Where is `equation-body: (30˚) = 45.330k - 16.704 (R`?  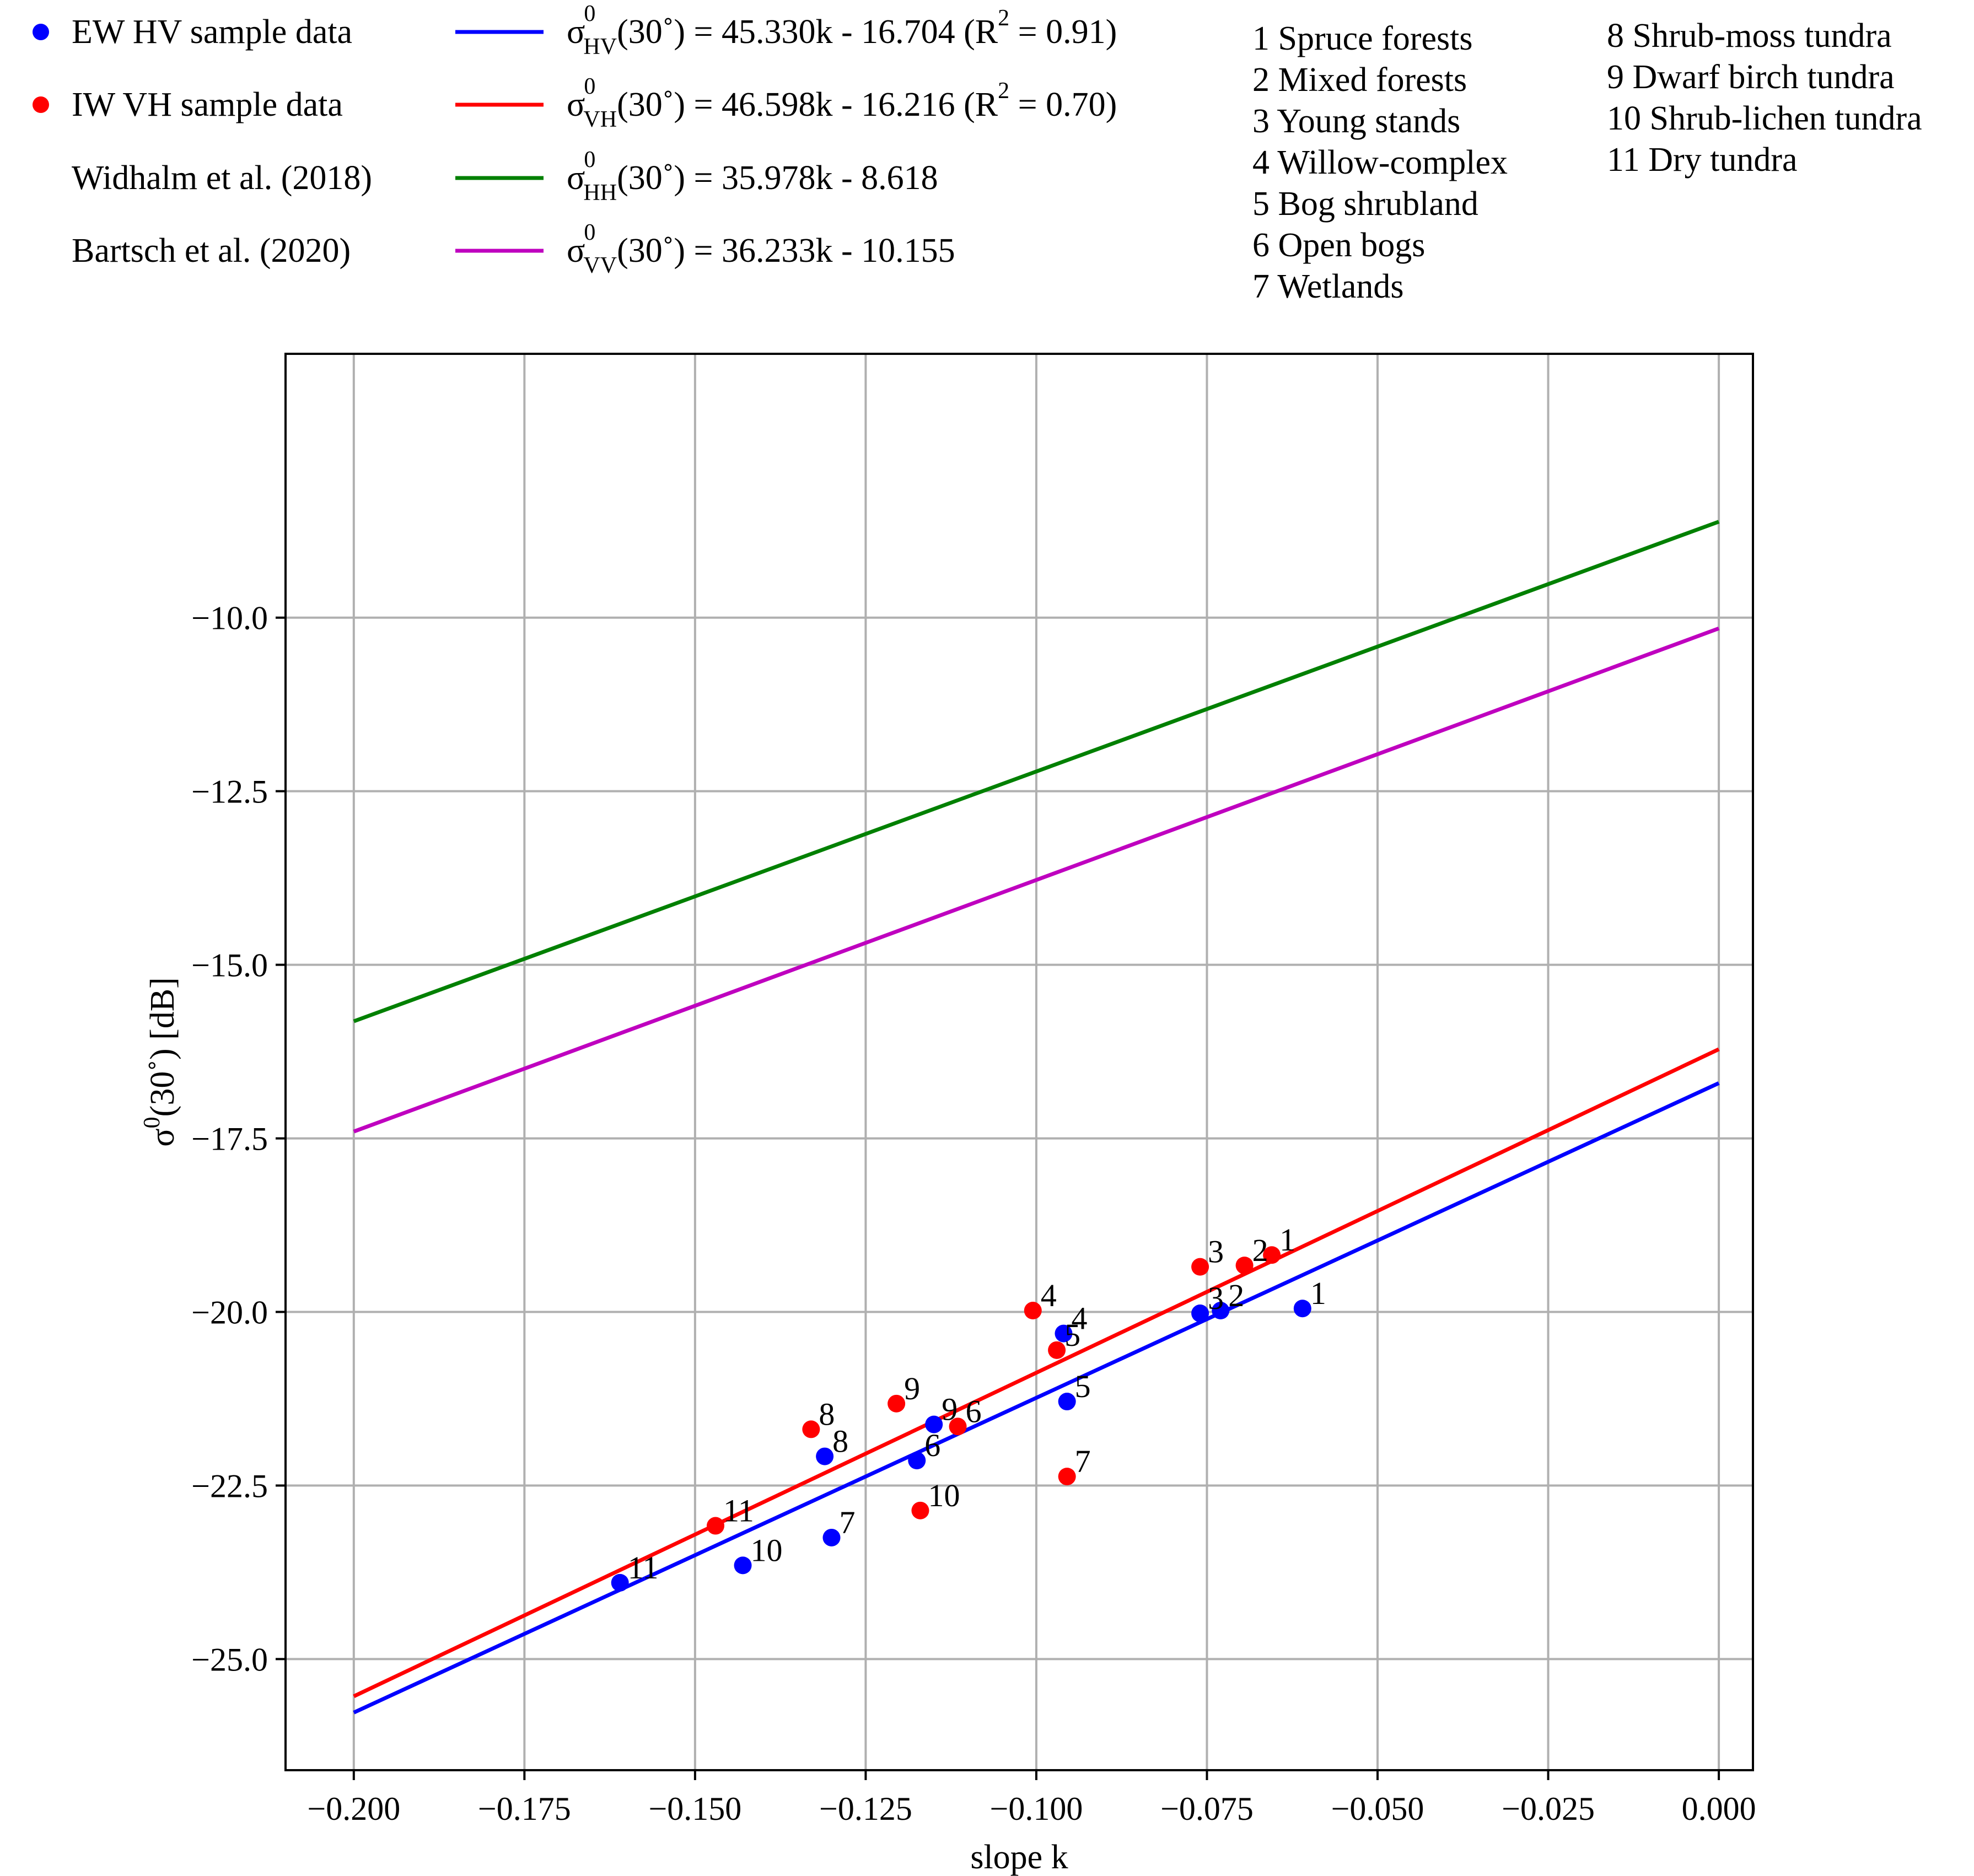
equation-body: (30˚) = 45.330k - 16.704 (R is located at coordinates (807, 32).